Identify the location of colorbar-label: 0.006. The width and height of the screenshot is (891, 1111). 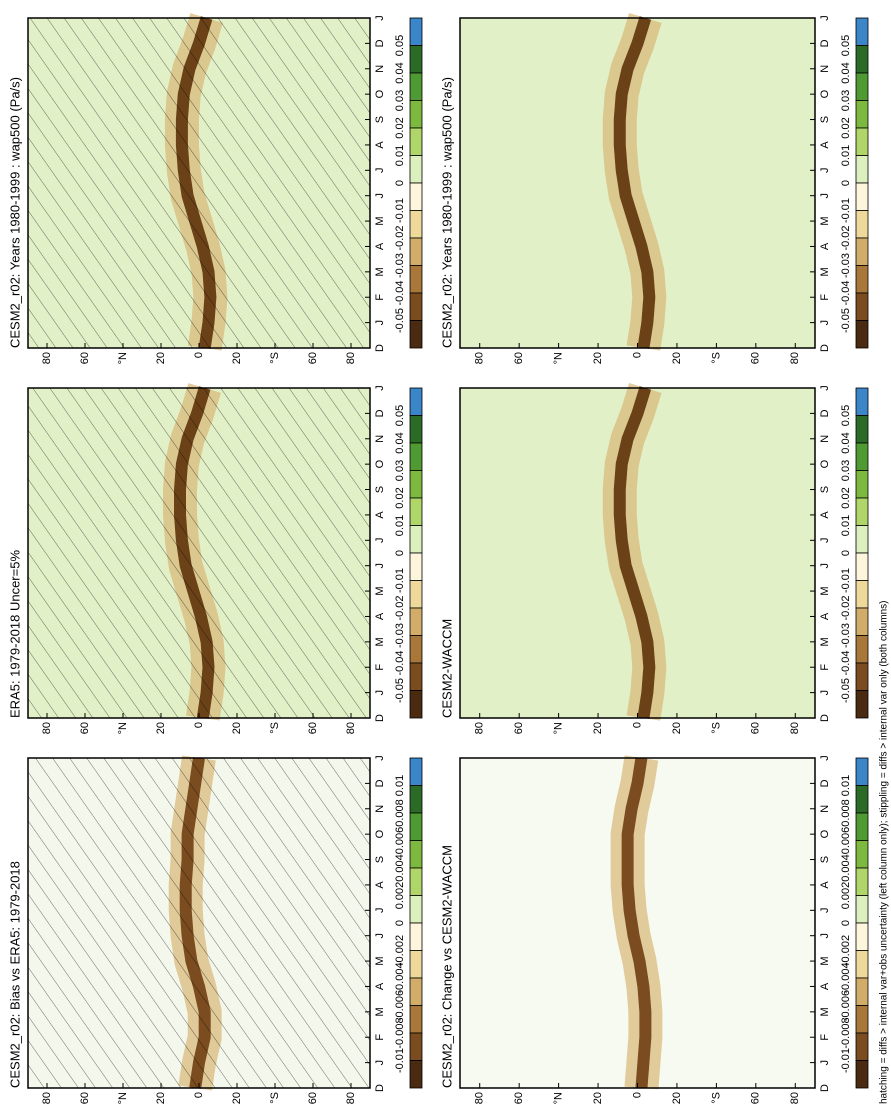
(846, 841).